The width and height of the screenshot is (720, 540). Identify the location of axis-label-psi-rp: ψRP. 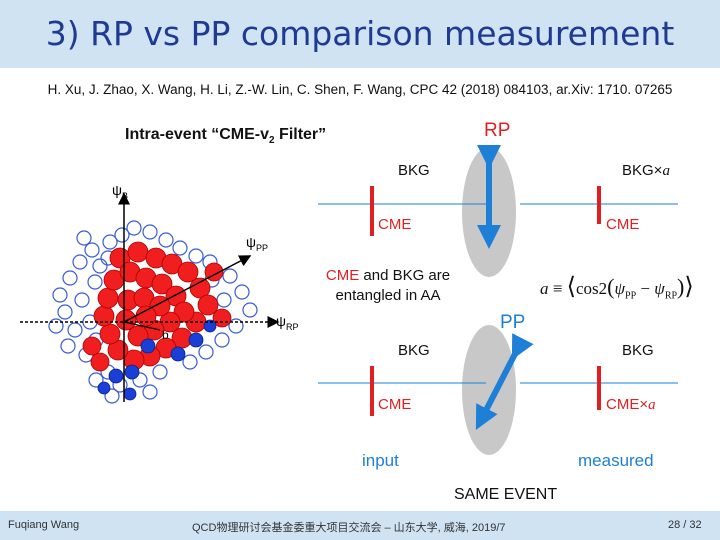
(287, 322).